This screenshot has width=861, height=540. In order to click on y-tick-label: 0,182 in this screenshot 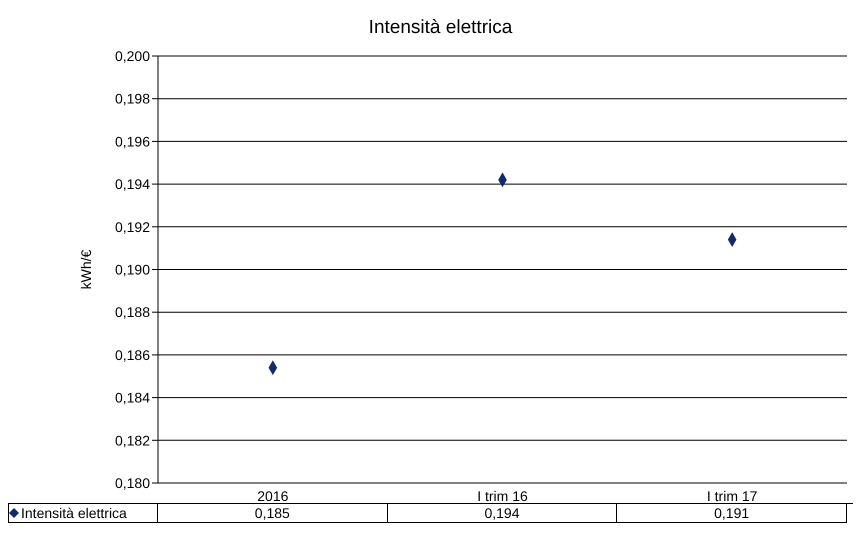, I will do `click(132, 440)`.